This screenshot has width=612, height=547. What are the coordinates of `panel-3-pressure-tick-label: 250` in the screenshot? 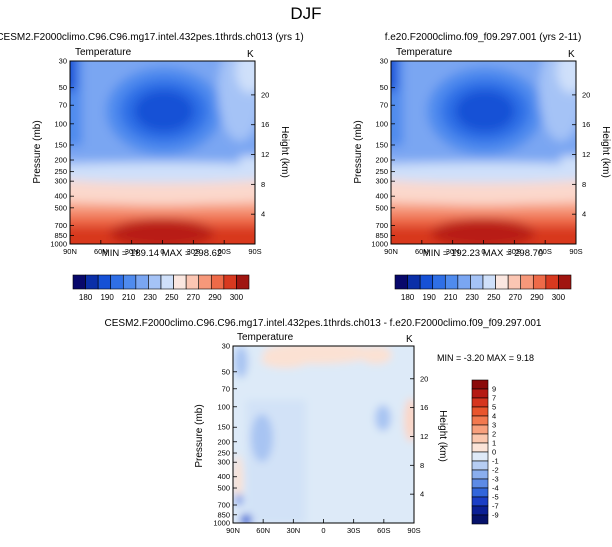 It's located at (223, 453).